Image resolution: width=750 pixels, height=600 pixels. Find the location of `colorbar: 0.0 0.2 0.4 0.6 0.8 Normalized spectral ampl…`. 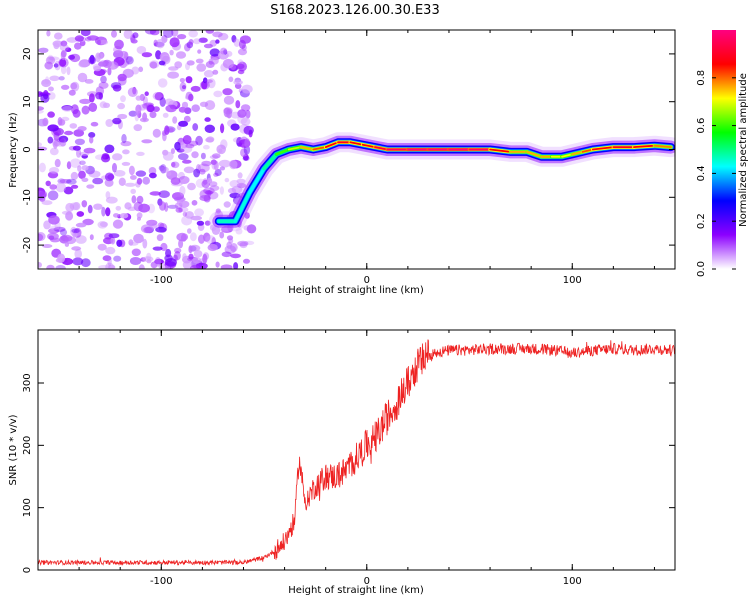

colorbar: 0.0 0.2 0.4 0.6 0.8 Normalized spectral ampl… is located at coordinates (722, 153).